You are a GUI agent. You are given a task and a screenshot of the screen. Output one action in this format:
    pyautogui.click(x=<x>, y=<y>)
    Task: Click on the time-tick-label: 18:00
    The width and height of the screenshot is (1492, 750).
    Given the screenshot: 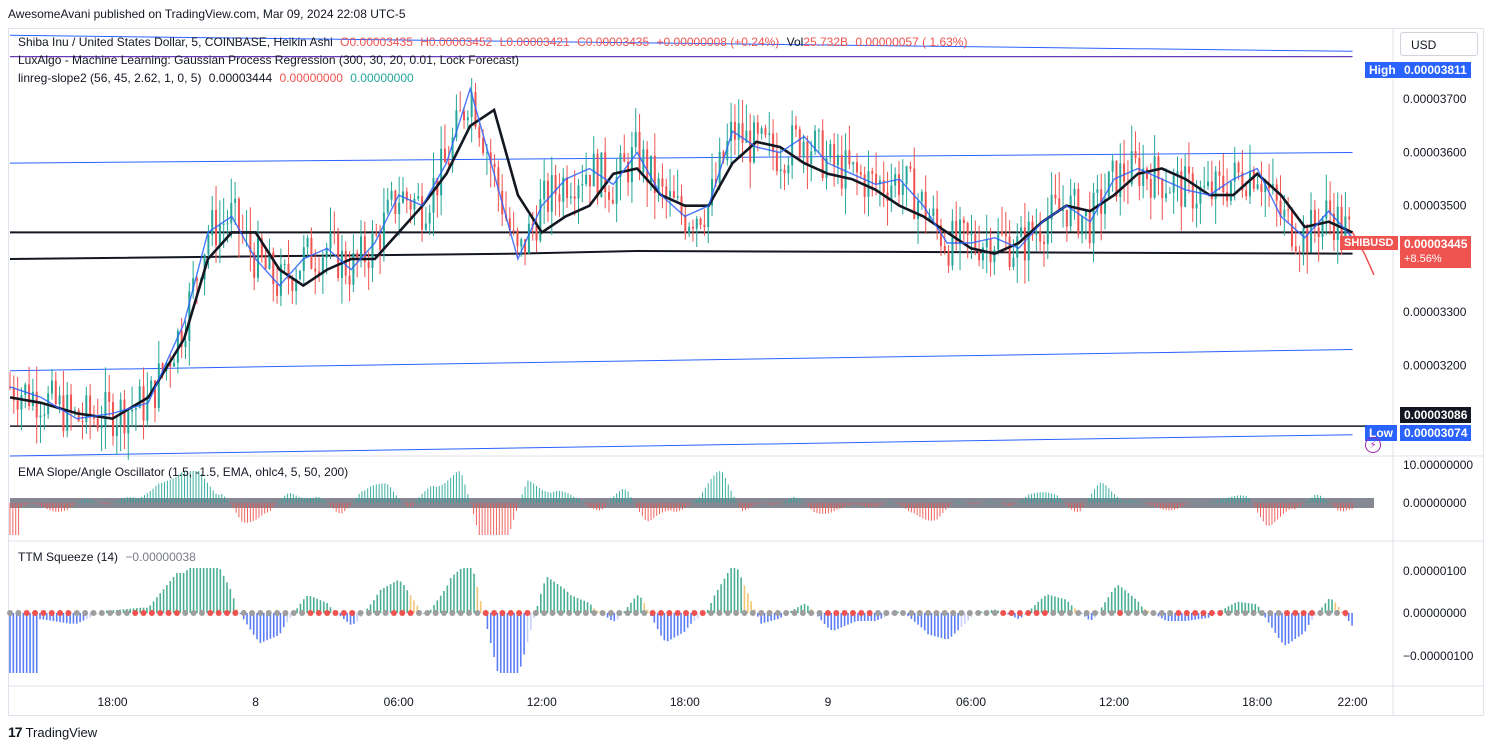 What is the action you would take?
    pyautogui.click(x=1257, y=702)
    